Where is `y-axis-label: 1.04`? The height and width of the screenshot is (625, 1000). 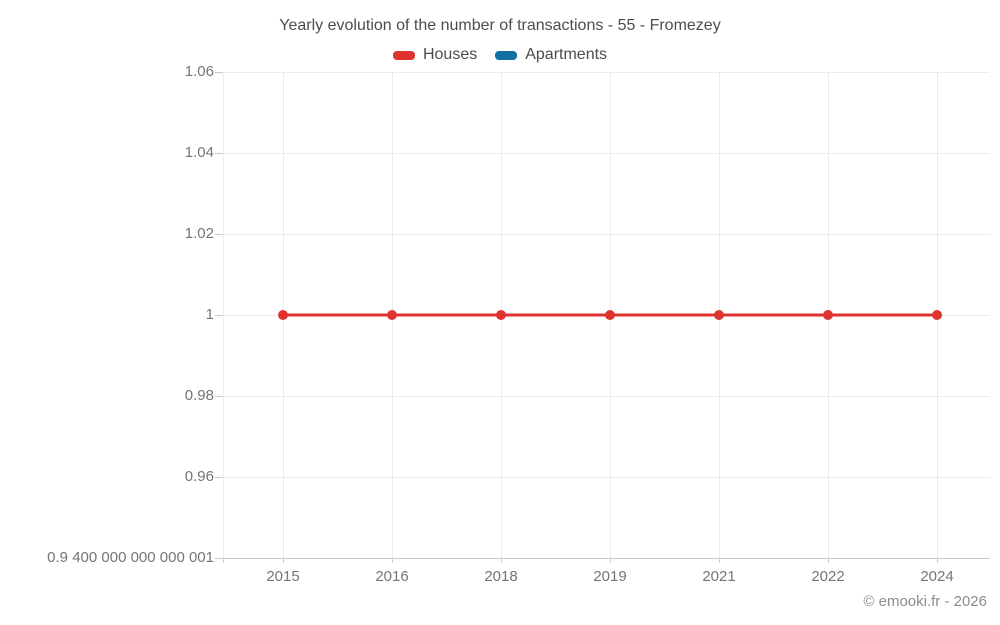 y-axis-label: 1.04 is located at coordinates (199, 152).